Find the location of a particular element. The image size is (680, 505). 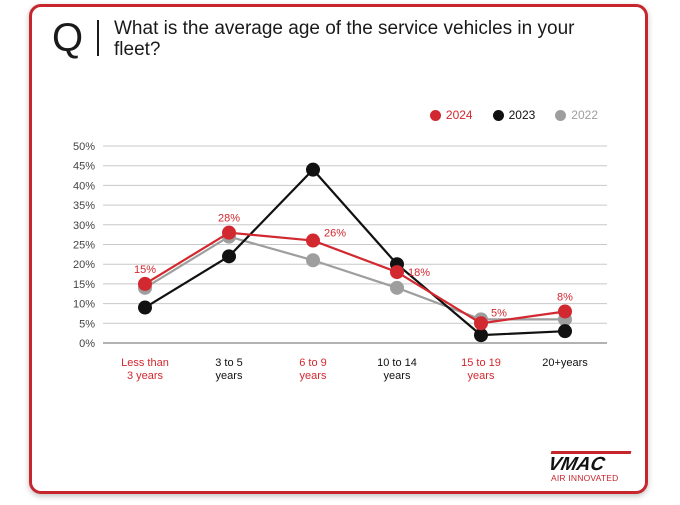

legend-item-2023: 2023 is located at coordinates (514, 115).